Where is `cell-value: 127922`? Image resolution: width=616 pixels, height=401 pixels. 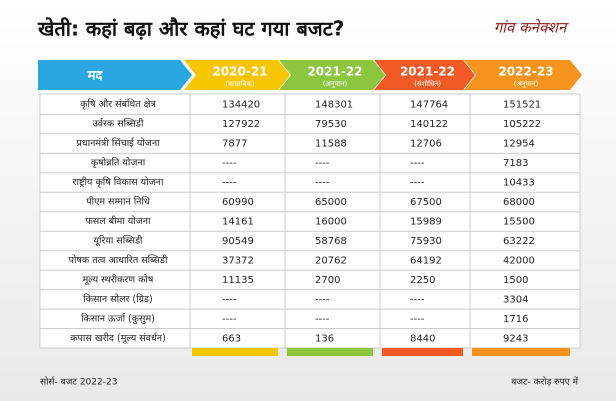 cell-value: 127922 is located at coordinates (241, 124).